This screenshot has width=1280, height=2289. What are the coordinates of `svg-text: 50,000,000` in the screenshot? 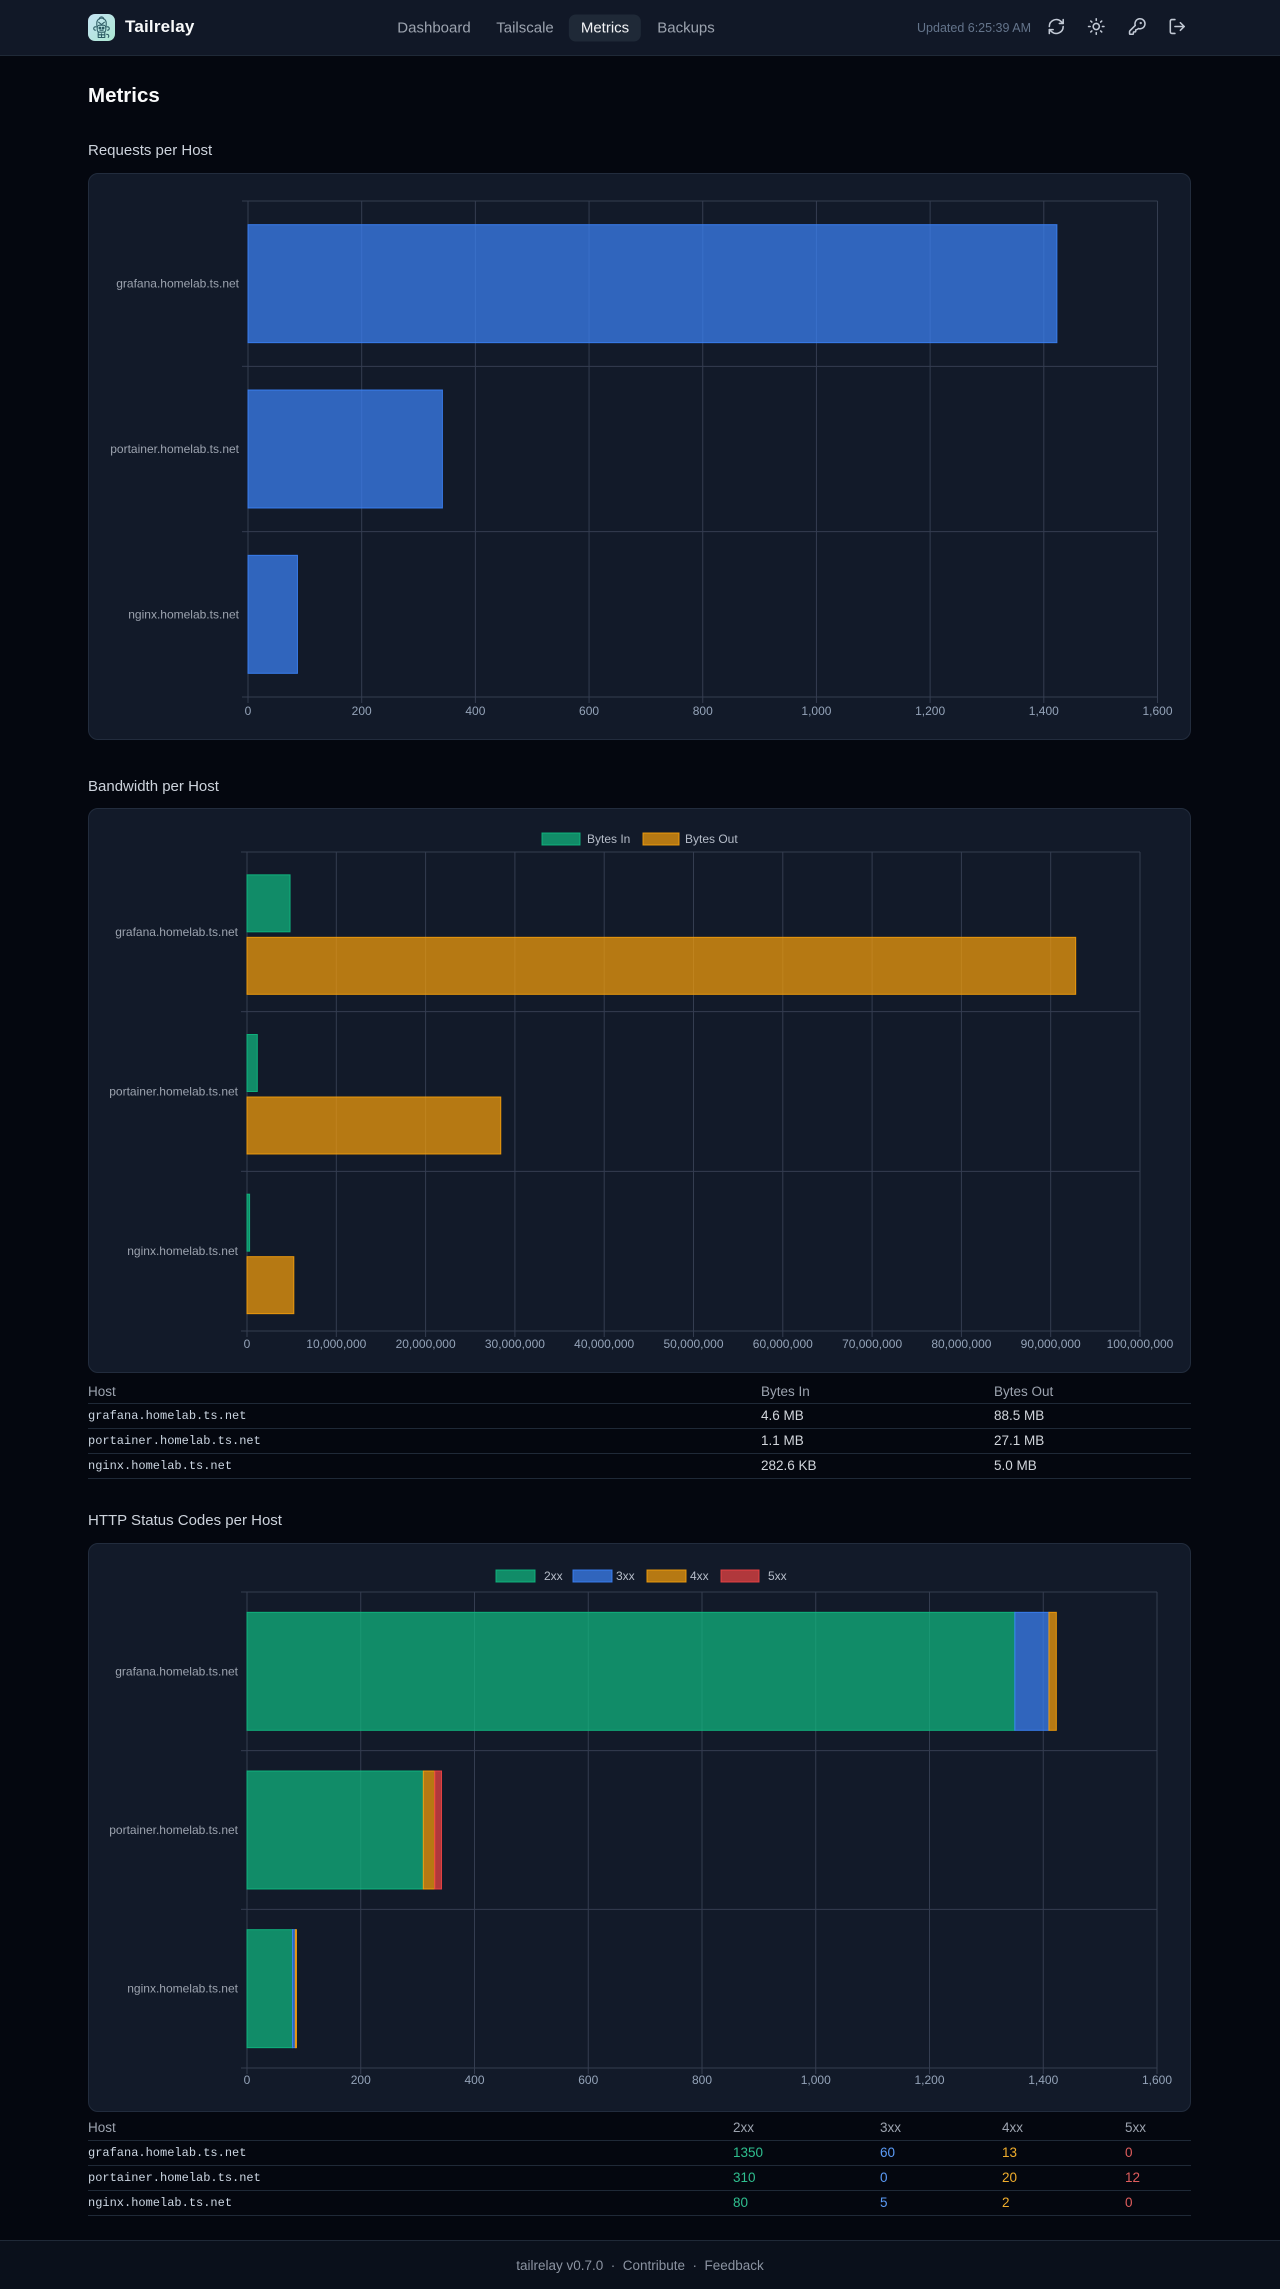 It's located at (693, 1344).